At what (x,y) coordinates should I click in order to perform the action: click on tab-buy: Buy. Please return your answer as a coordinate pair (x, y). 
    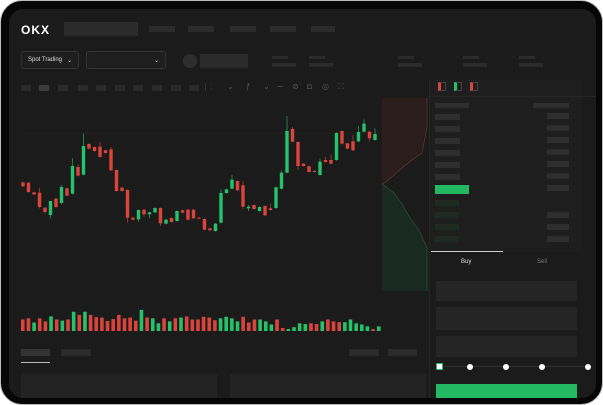
    Looking at the image, I should click on (466, 262).